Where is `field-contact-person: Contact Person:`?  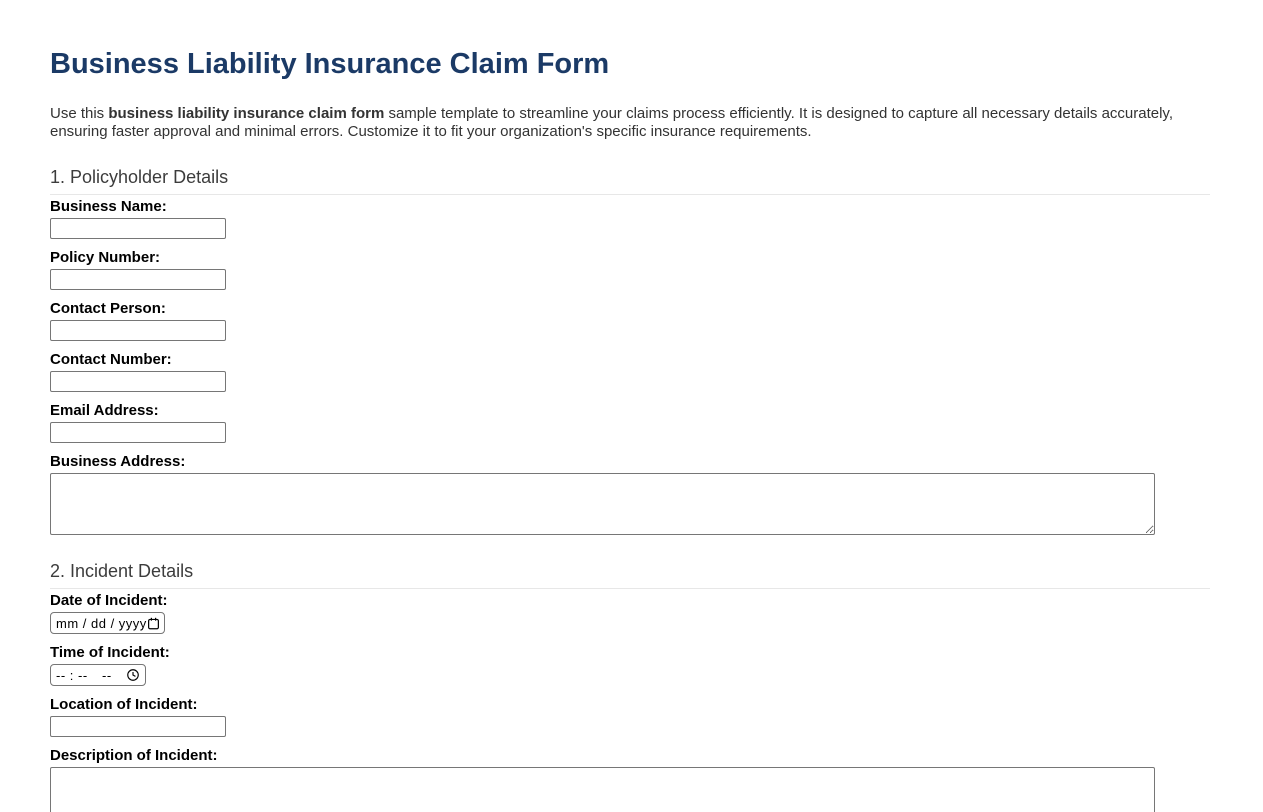
field-contact-person: Contact Person: is located at coordinates (630, 320).